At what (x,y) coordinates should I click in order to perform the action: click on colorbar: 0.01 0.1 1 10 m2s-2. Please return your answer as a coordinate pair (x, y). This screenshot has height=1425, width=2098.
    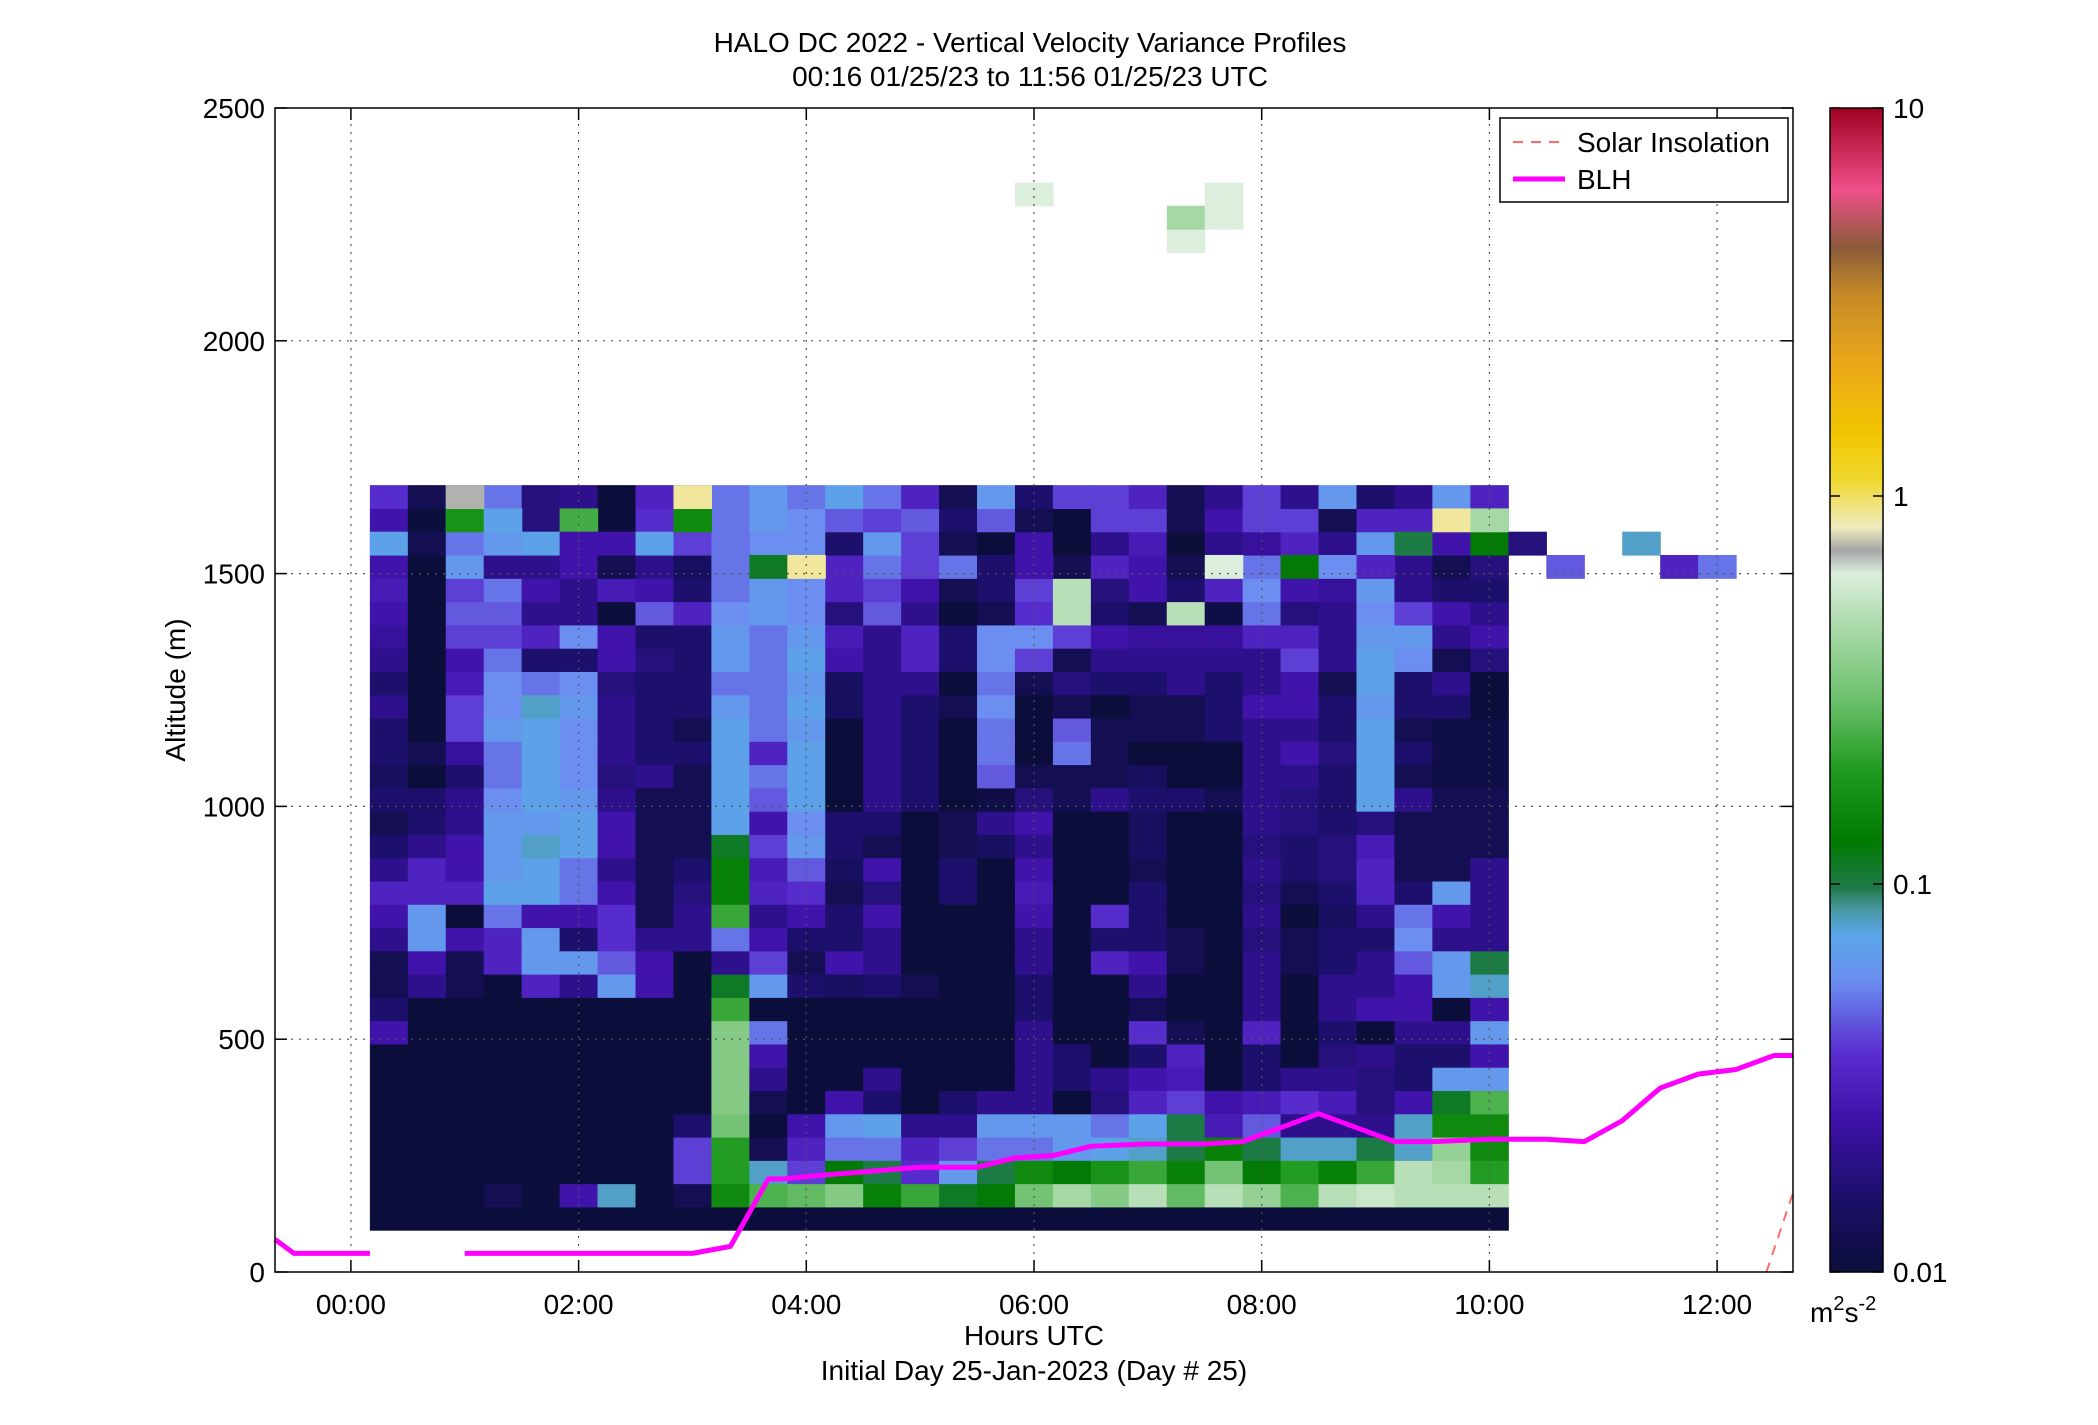
    Looking at the image, I should click on (1879, 710).